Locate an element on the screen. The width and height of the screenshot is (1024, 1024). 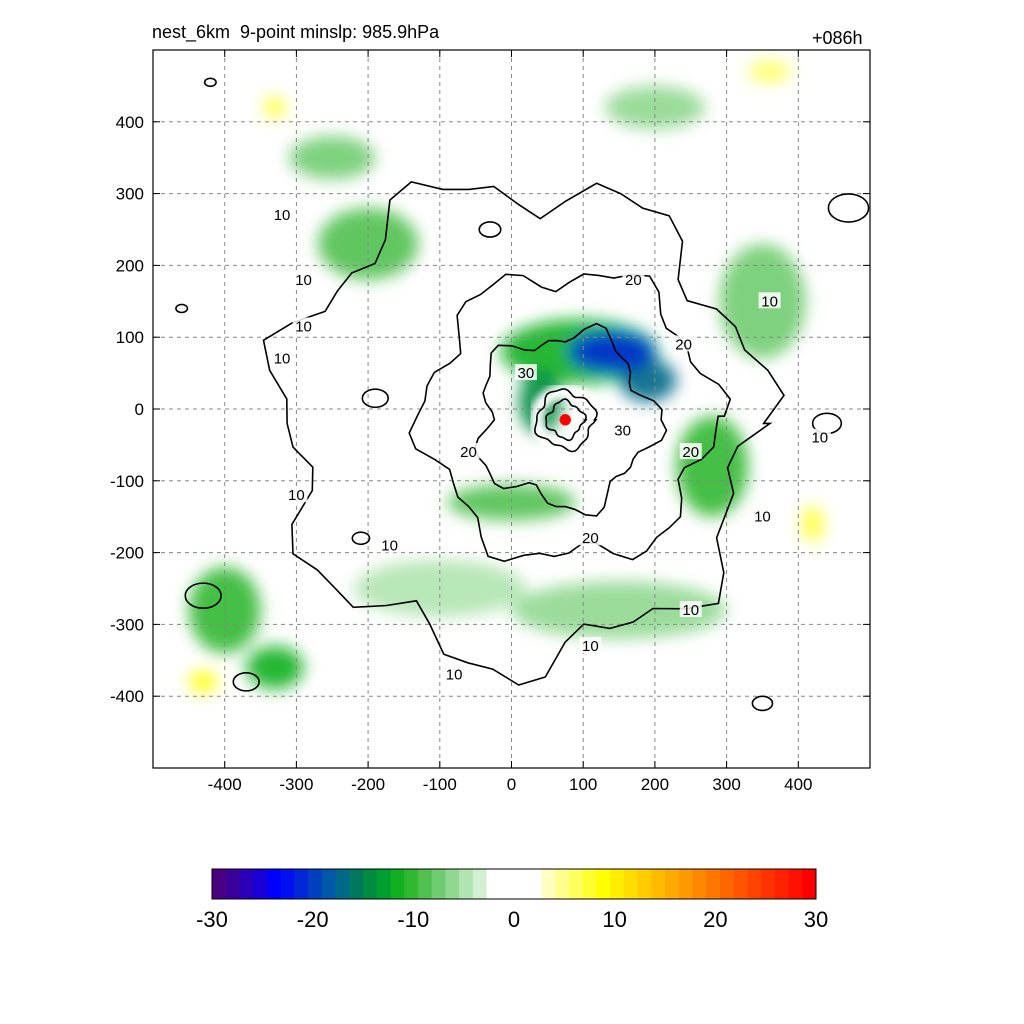
colorbar-tick-label: 20 is located at coordinates (715, 919).